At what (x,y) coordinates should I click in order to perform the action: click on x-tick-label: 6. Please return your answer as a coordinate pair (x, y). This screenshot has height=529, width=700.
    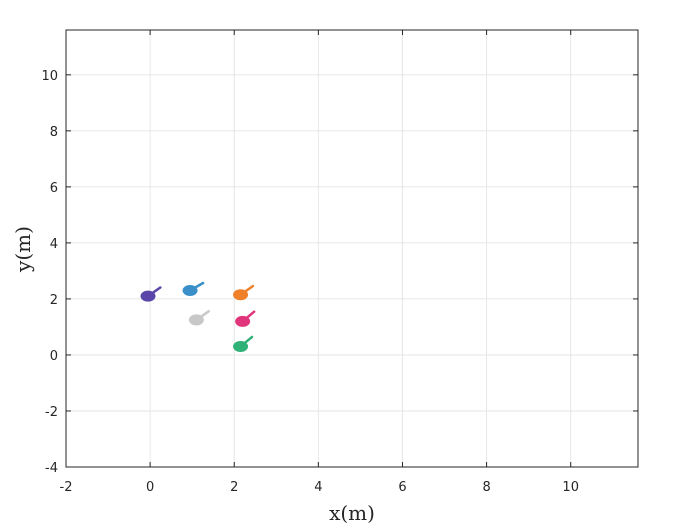
    Looking at the image, I should click on (402, 487).